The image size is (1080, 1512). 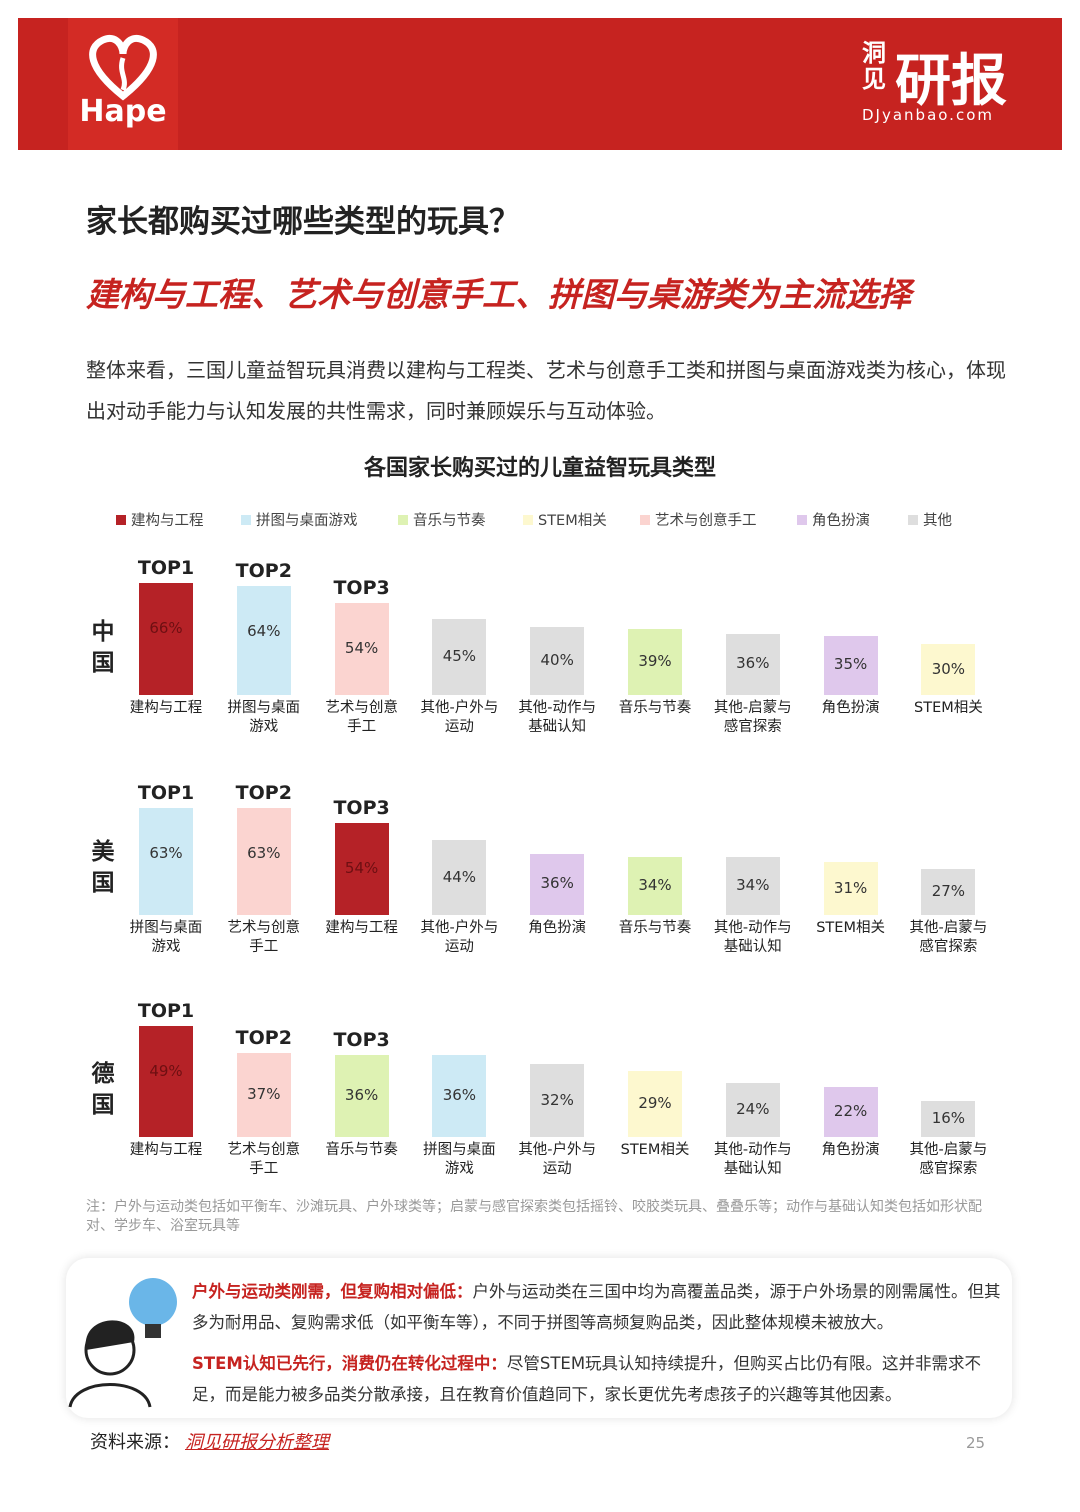 I want to click on category-label: 音乐与节奏, so click(x=655, y=928).